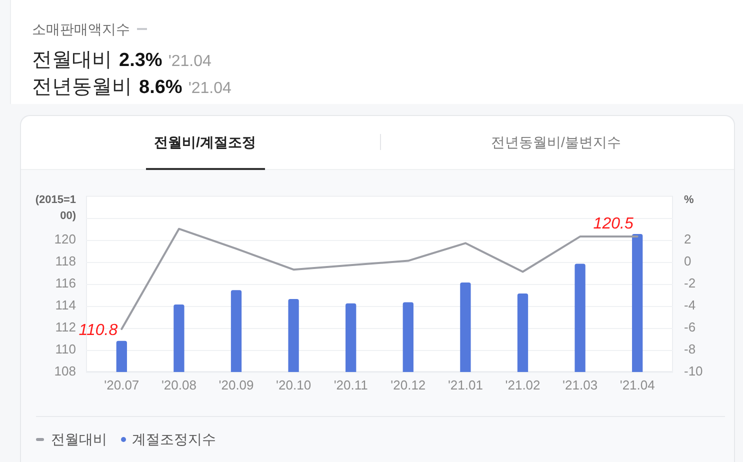 The image size is (743, 462). I want to click on text: 전년동월비/불변지수, so click(556, 142).